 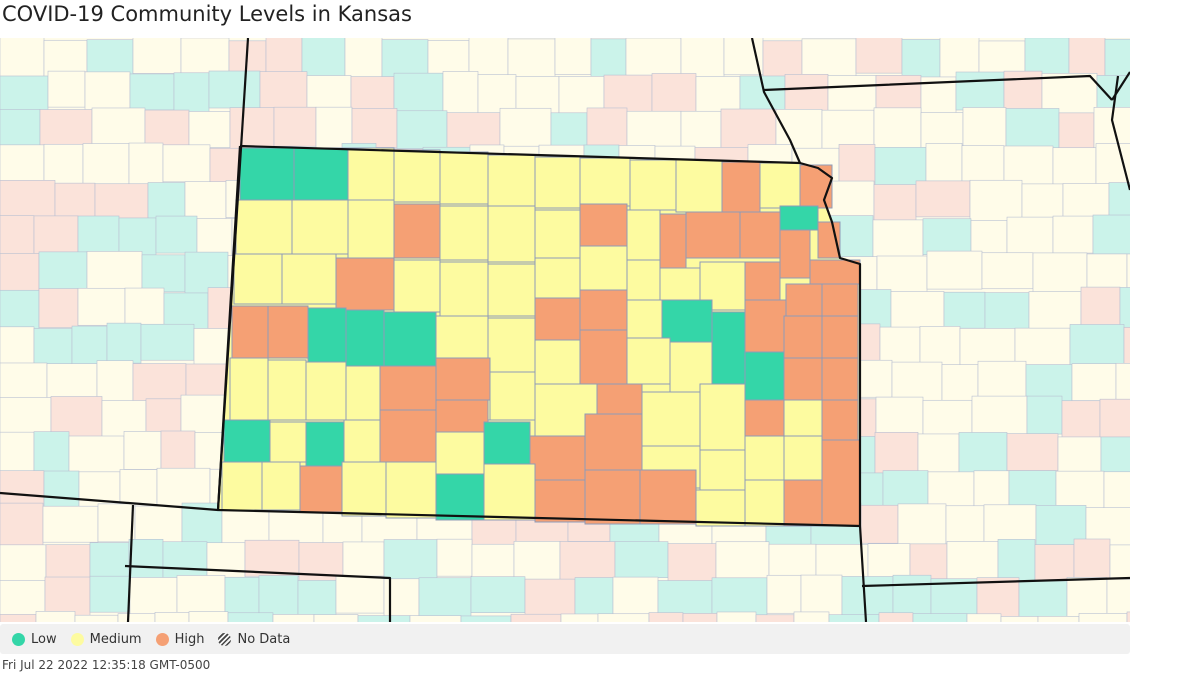 What do you see at coordinates (179, 639) in the screenshot?
I see `legend-item-high: High` at bounding box center [179, 639].